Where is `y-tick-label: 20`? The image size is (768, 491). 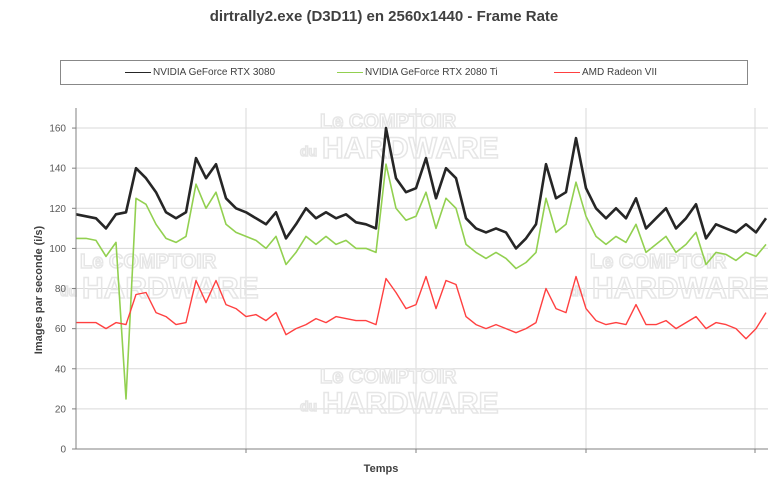 y-tick-label: 20 is located at coordinates (61, 409).